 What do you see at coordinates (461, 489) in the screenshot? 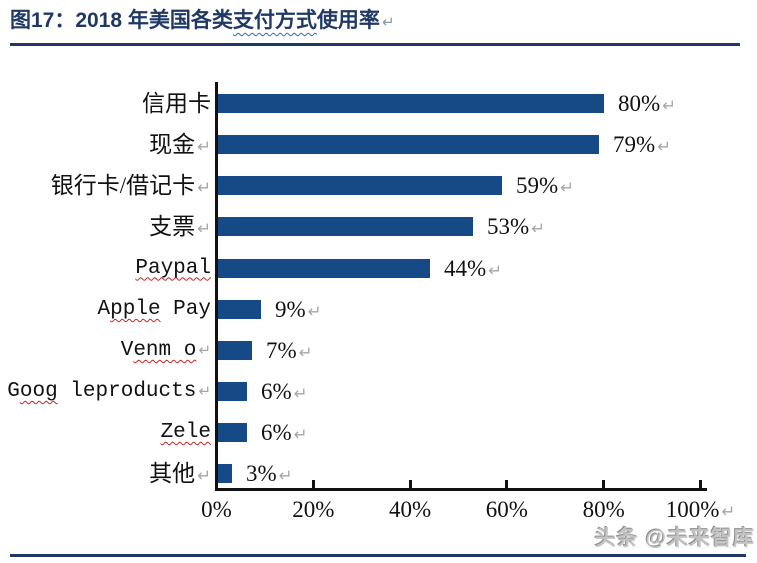
I see `x-axis-line` at bounding box center [461, 489].